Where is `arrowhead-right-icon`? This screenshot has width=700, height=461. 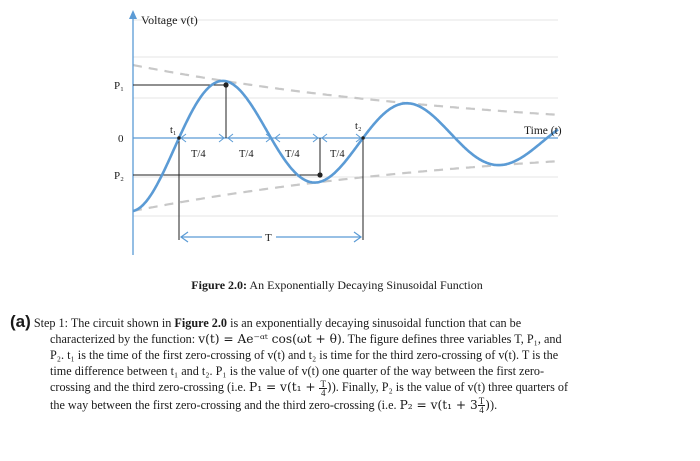
arrowhead-right-icon is located at coordinates (358, 237).